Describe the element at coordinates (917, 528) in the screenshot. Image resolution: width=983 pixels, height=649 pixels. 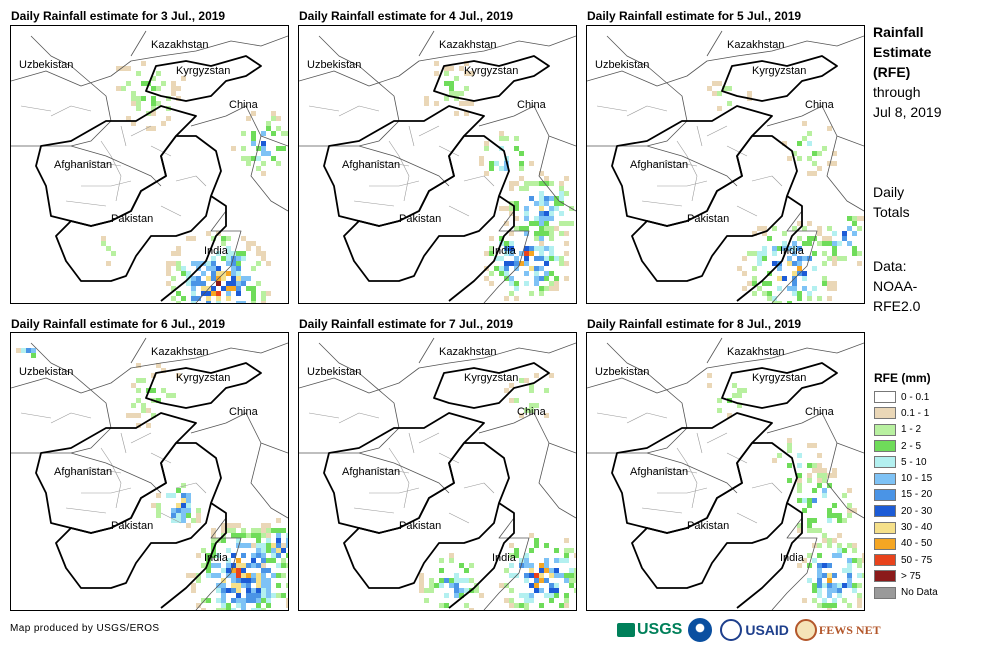
I see `legend-label: 30 - 40` at that location.